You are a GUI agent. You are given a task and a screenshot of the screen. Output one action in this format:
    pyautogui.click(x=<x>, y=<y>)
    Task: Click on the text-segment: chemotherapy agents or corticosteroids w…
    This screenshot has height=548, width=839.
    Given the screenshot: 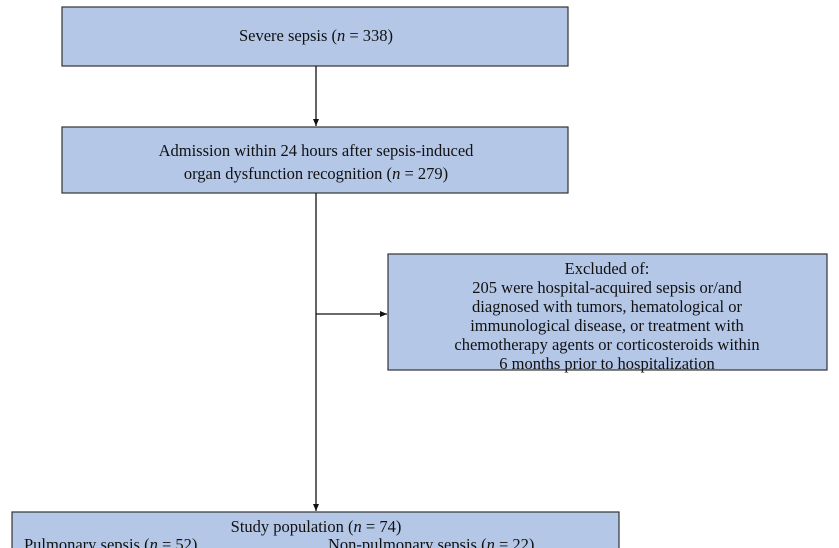 What is the action you would take?
    pyautogui.click(x=606, y=344)
    